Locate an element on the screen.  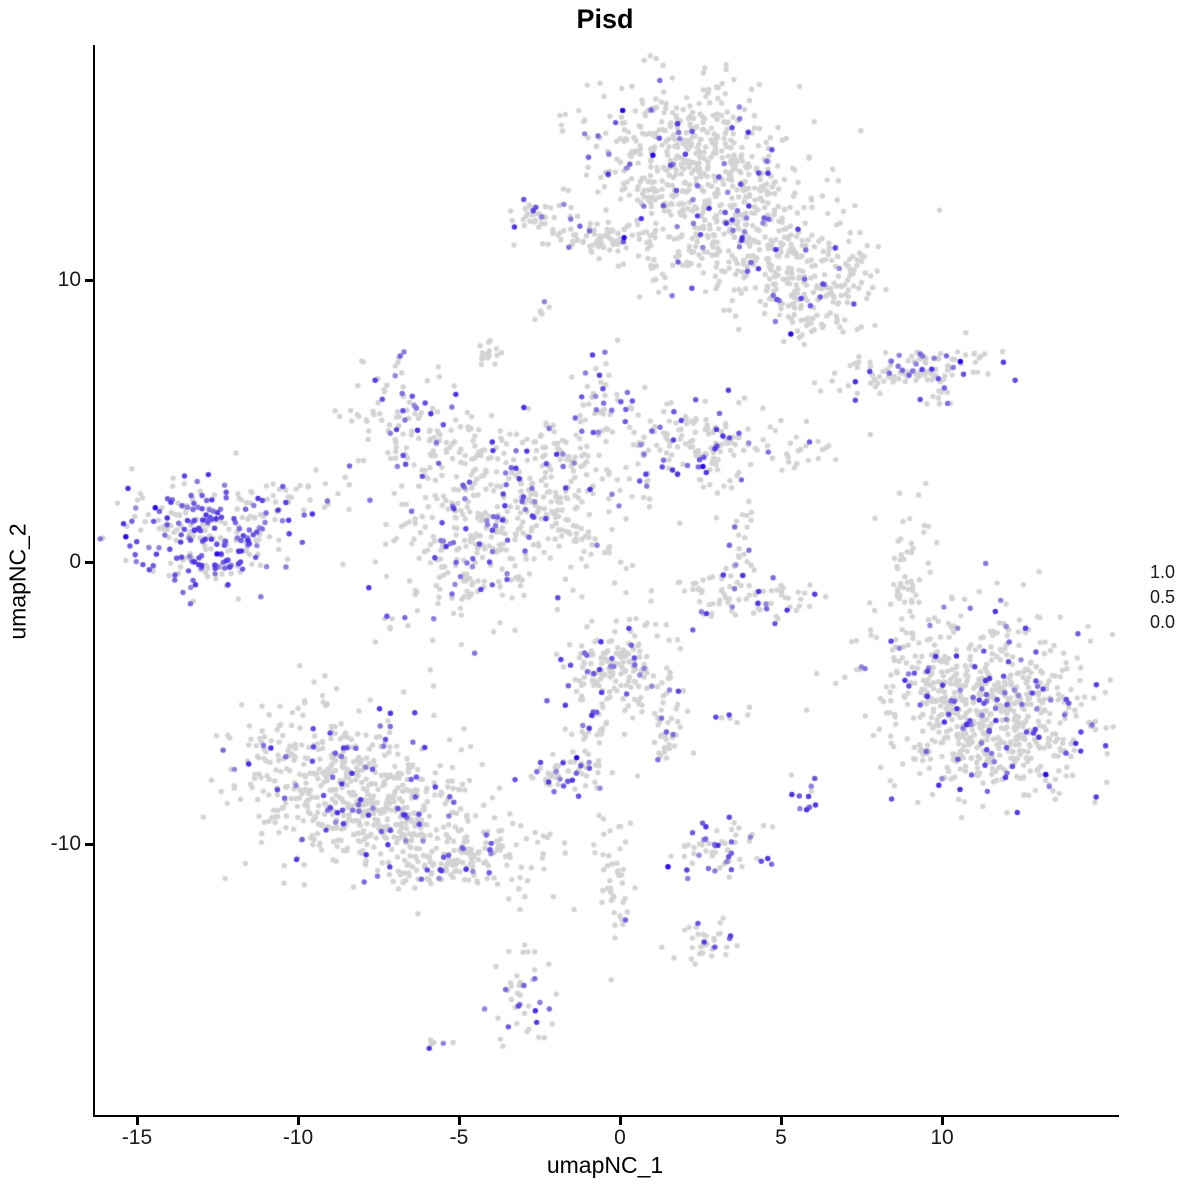
x-tick-label: -10 is located at coordinates (298, 1137).